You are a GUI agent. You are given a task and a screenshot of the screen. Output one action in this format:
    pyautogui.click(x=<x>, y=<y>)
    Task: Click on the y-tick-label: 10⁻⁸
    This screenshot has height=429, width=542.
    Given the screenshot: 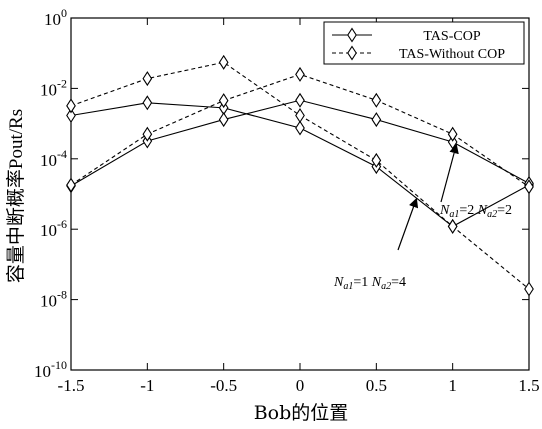 What is the action you would take?
    pyautogui.click(x=53, y=299)
    